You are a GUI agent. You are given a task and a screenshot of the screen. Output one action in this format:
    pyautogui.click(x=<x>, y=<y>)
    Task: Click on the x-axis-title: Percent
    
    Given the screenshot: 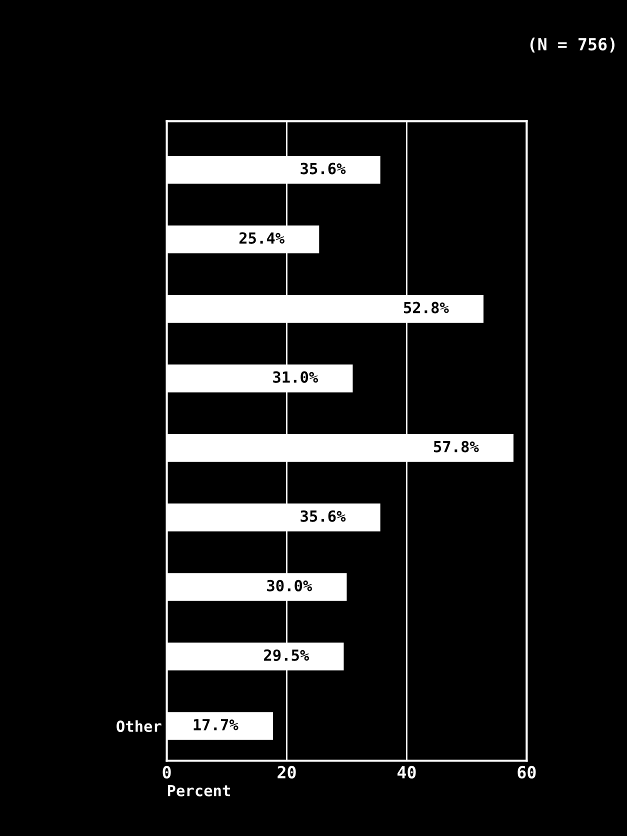 What is the action you would take?
    pyautogui.click(x=199, y=790)
    